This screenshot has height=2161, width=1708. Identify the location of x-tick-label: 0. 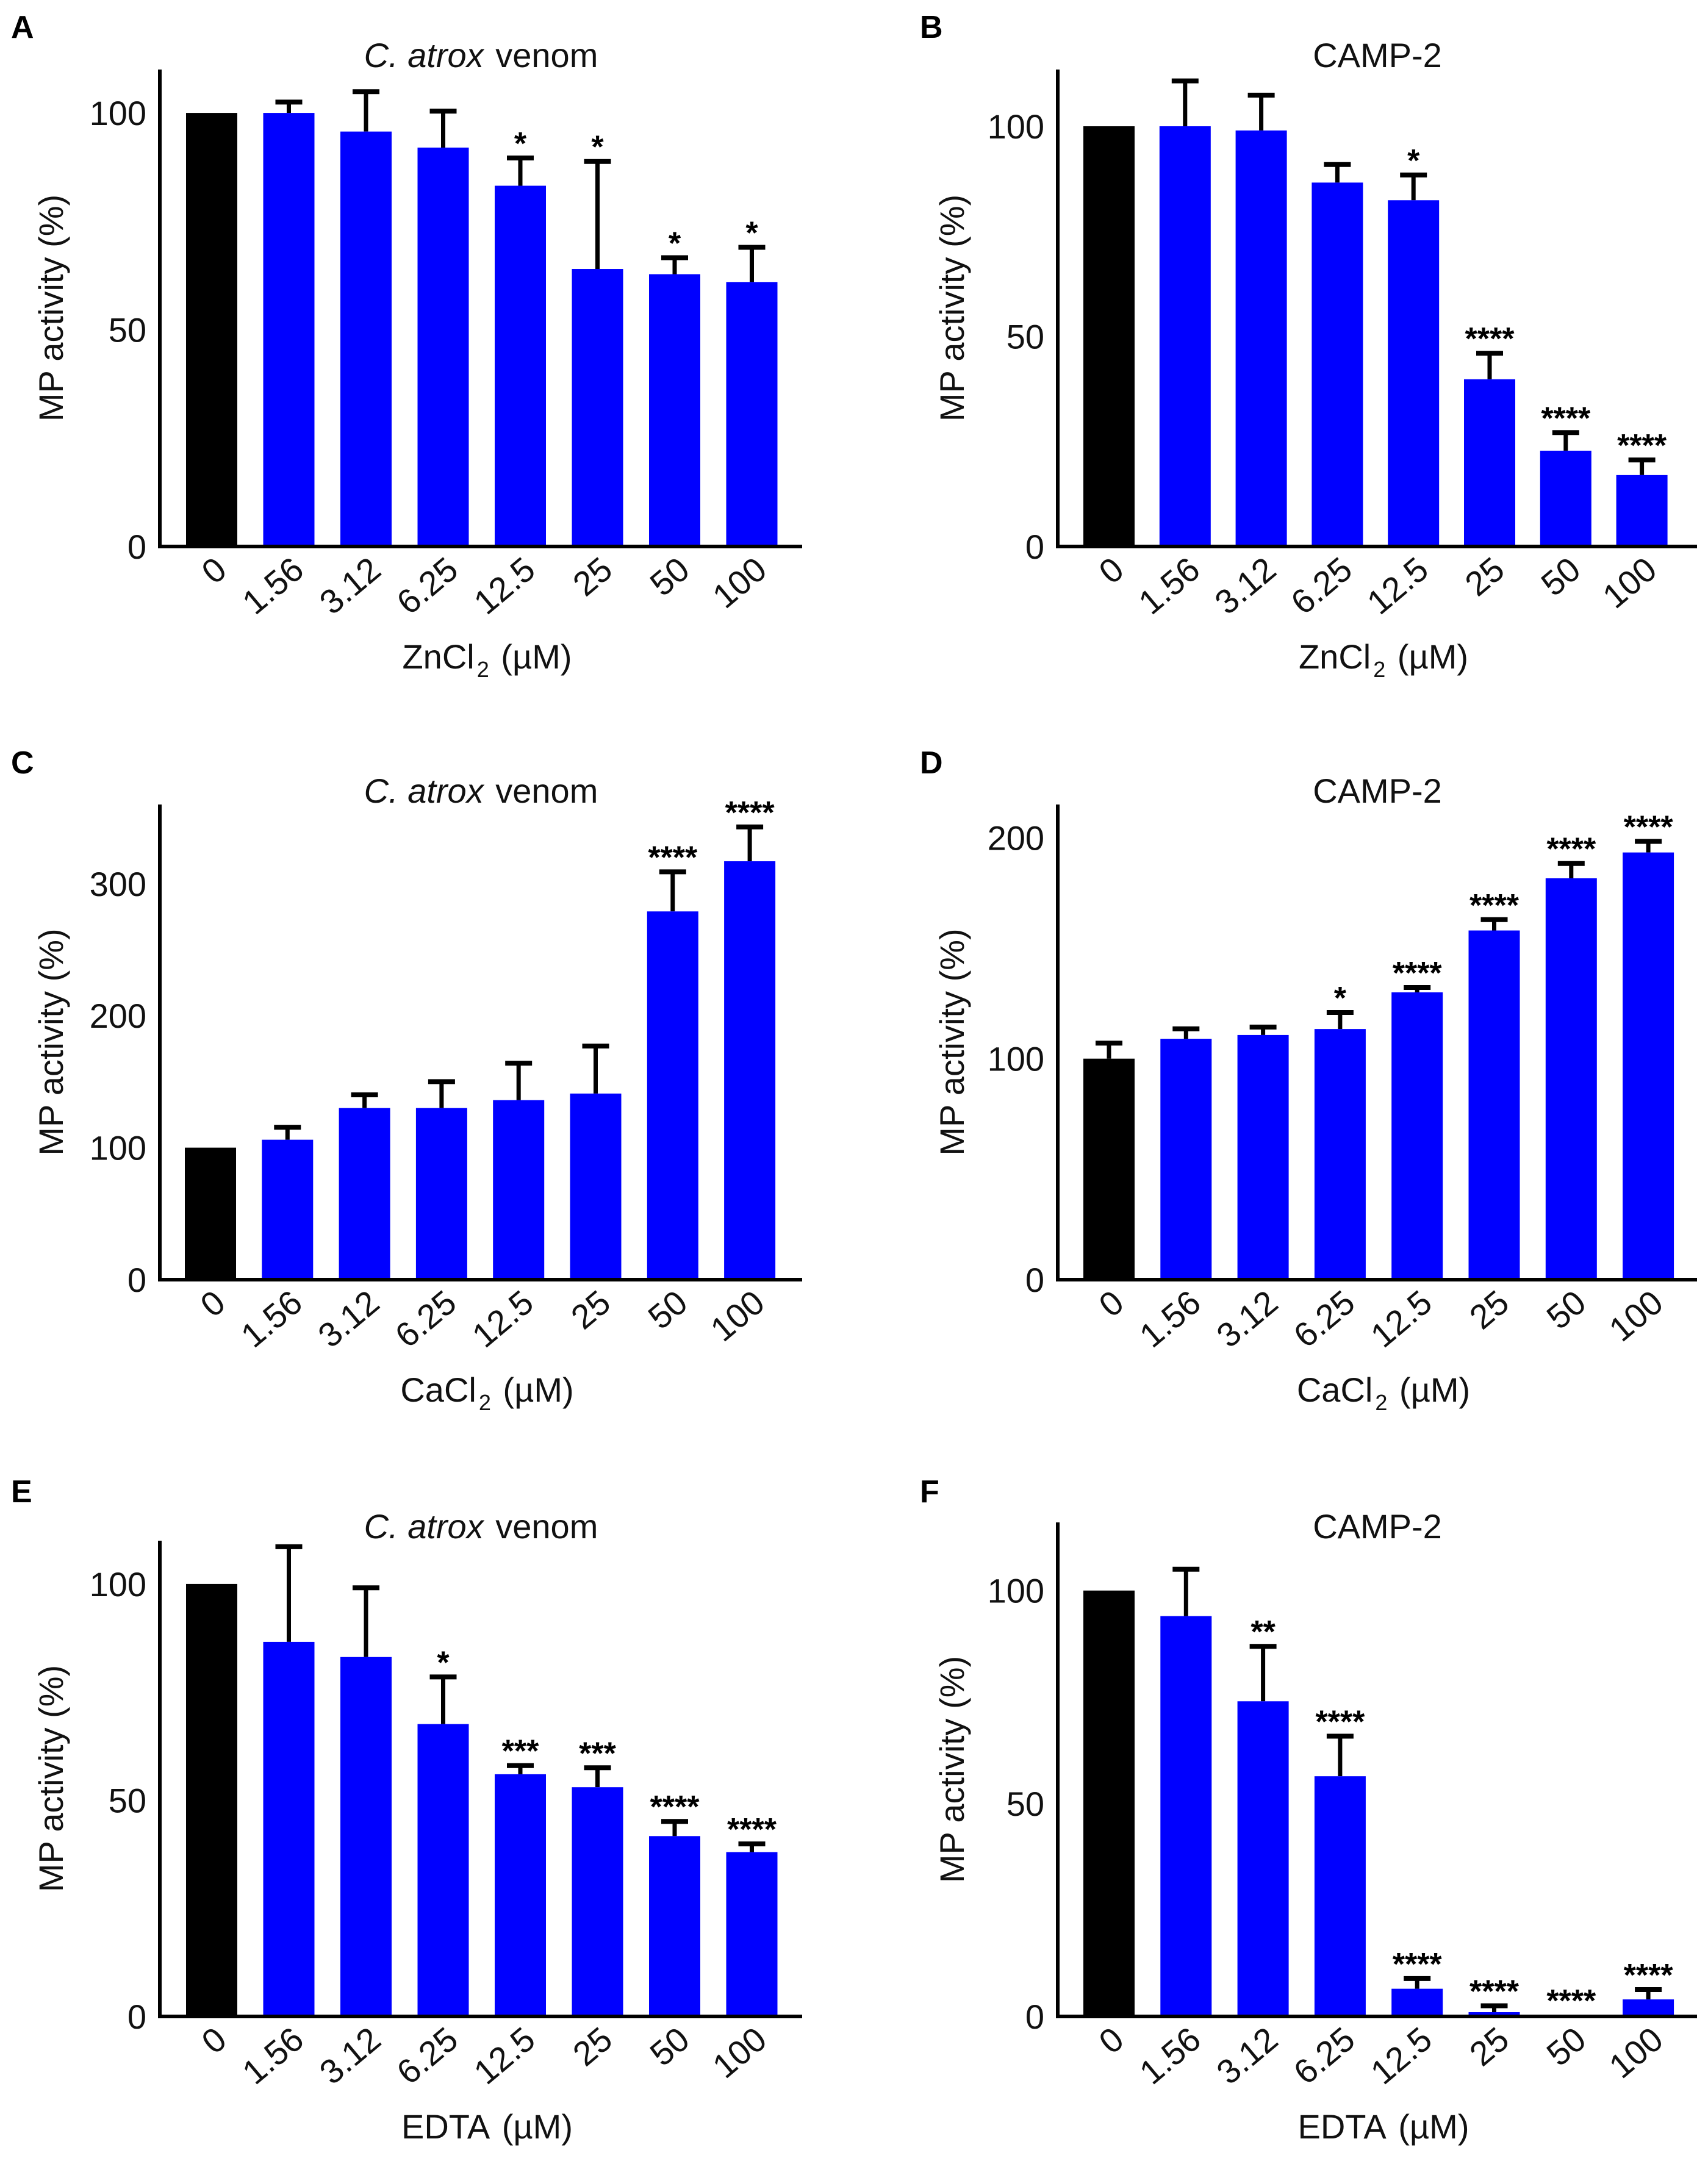
(1110, 570).